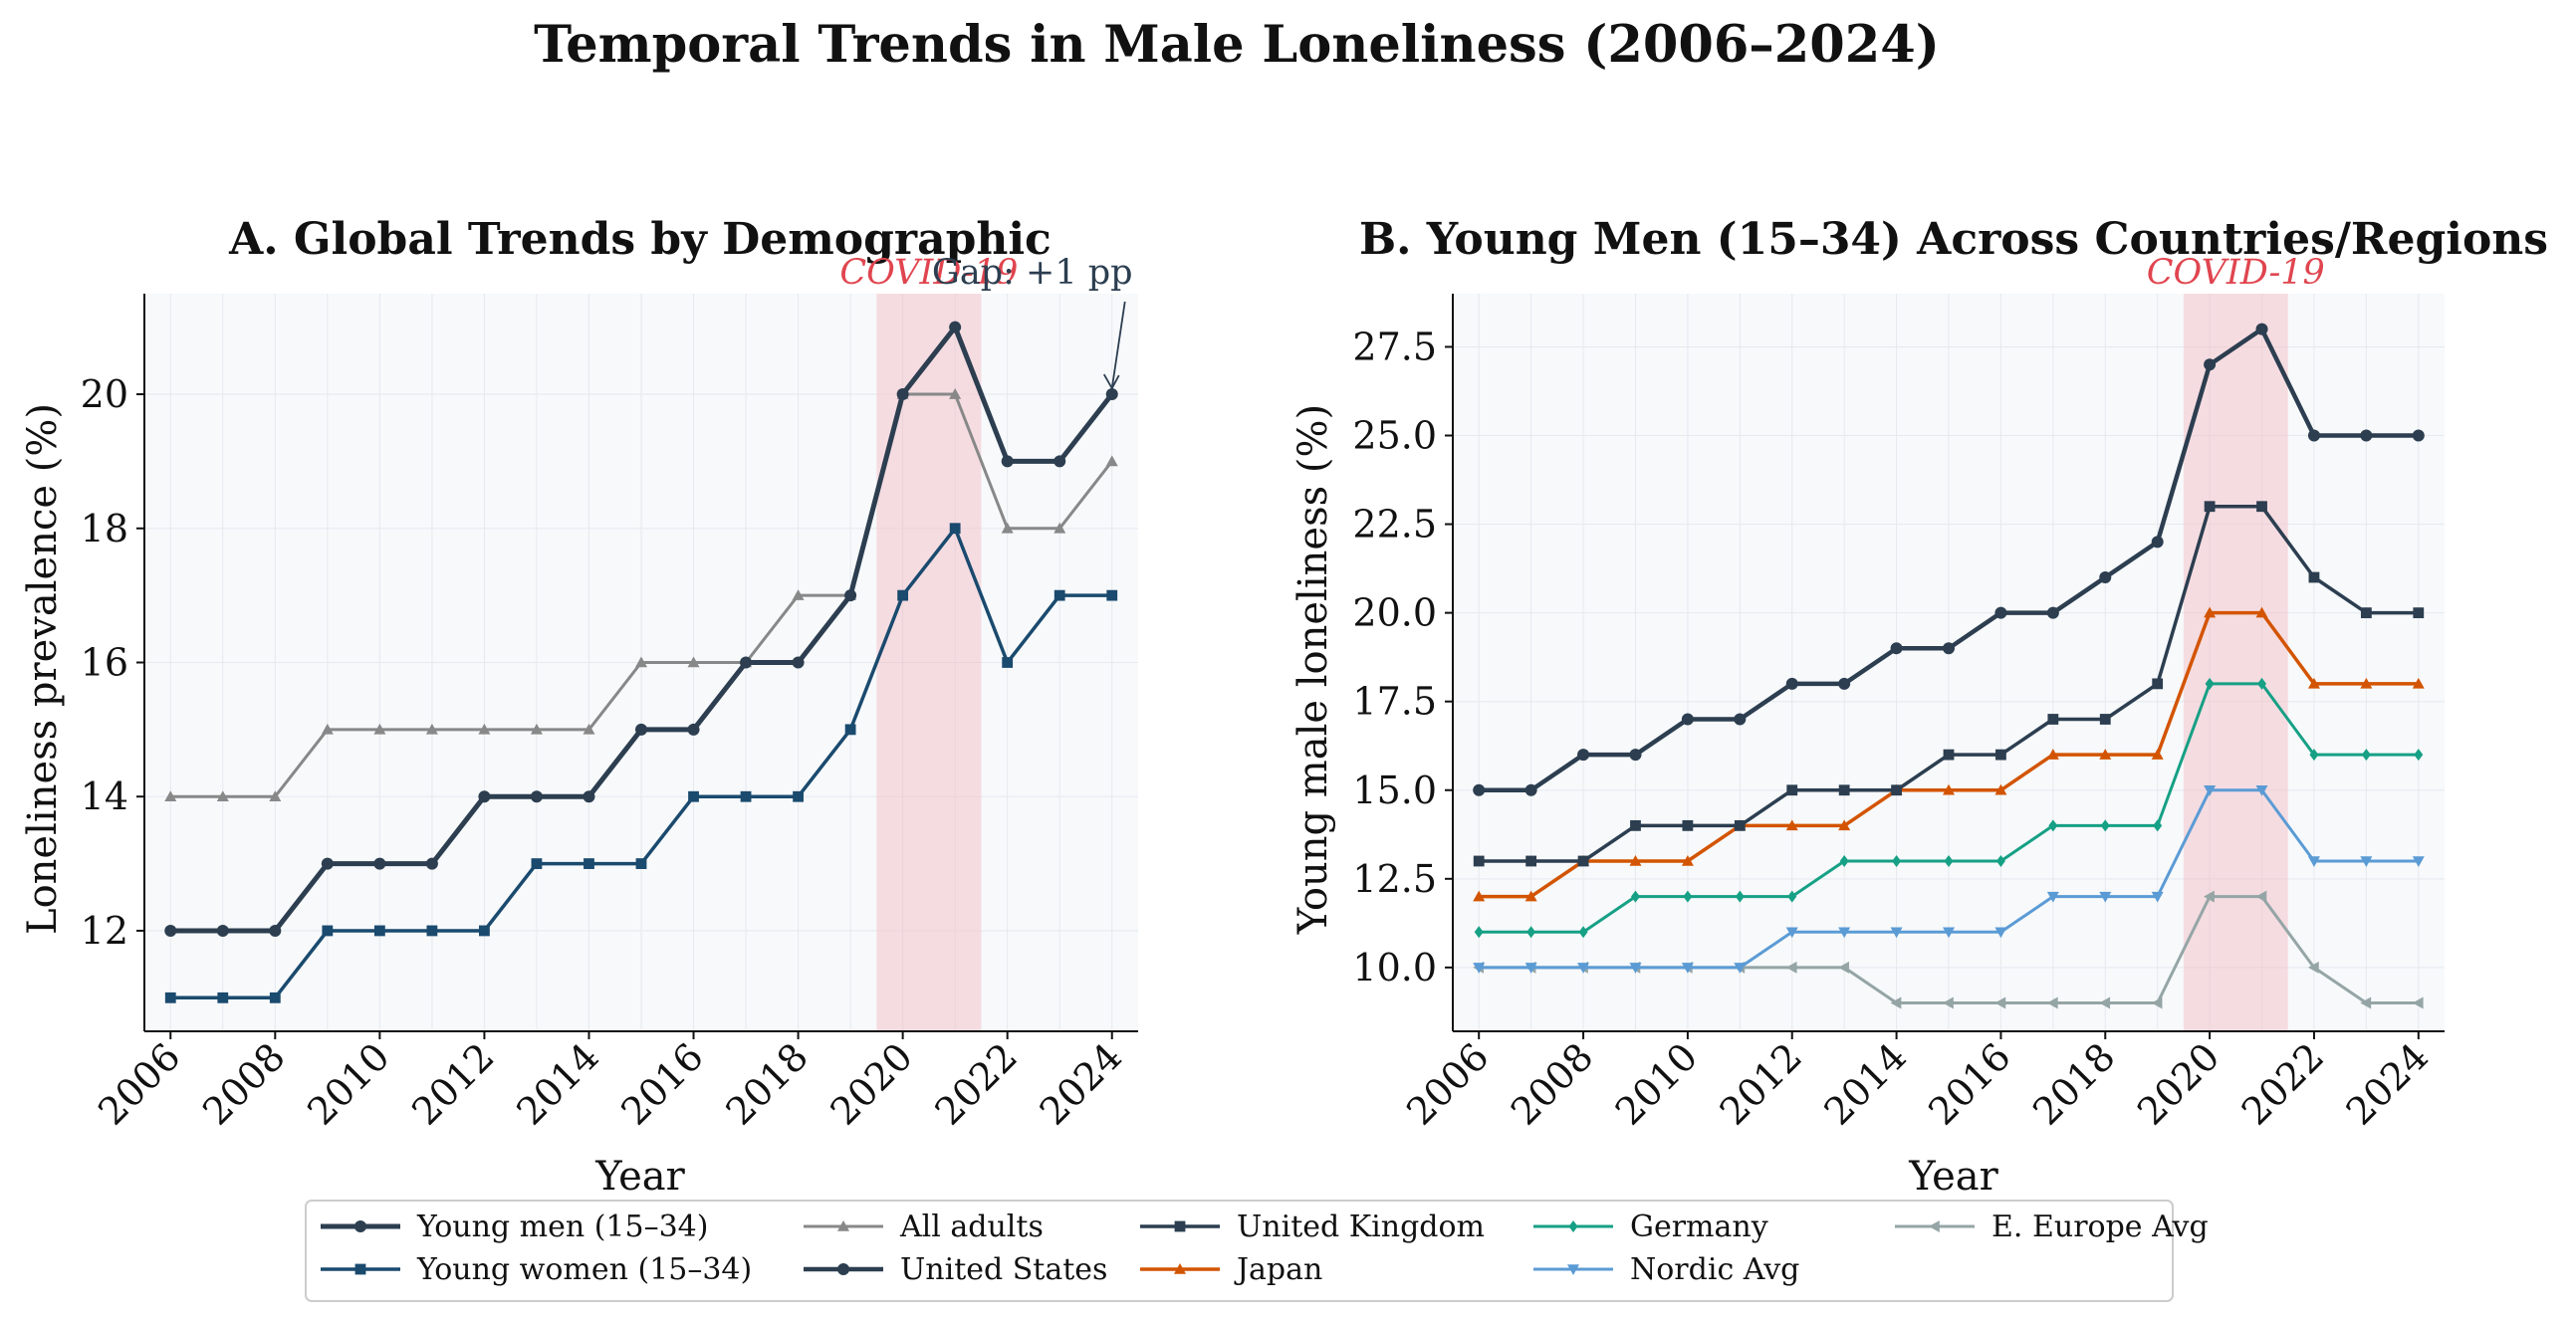 The image size is (2576, 1320). I want to click on panel-b-series-japan, so click(1949, 754).